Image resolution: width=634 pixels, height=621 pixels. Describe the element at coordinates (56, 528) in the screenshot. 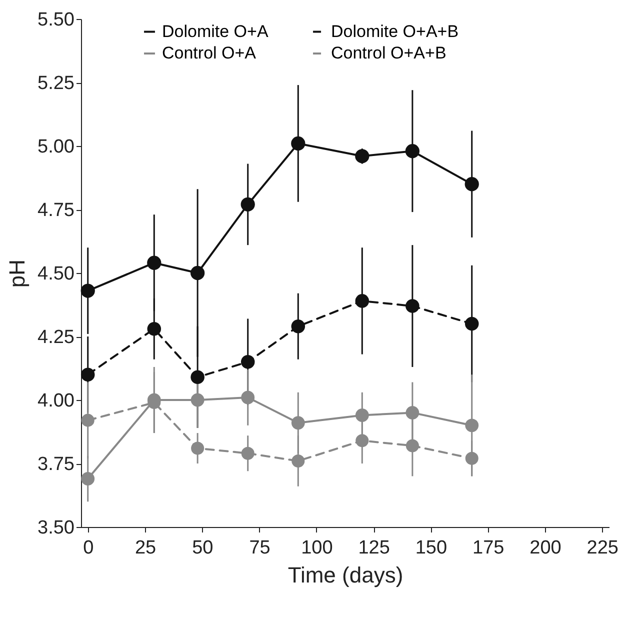

I see `y-tick-label: 3.50` at that location.